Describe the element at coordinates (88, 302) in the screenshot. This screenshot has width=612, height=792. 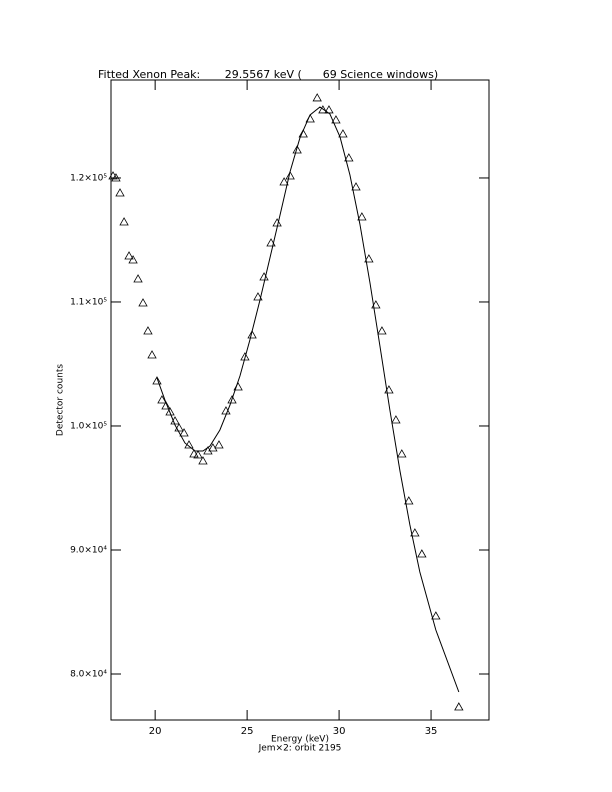
I see `y-tick-label: 1.1×10⁵` at that location.